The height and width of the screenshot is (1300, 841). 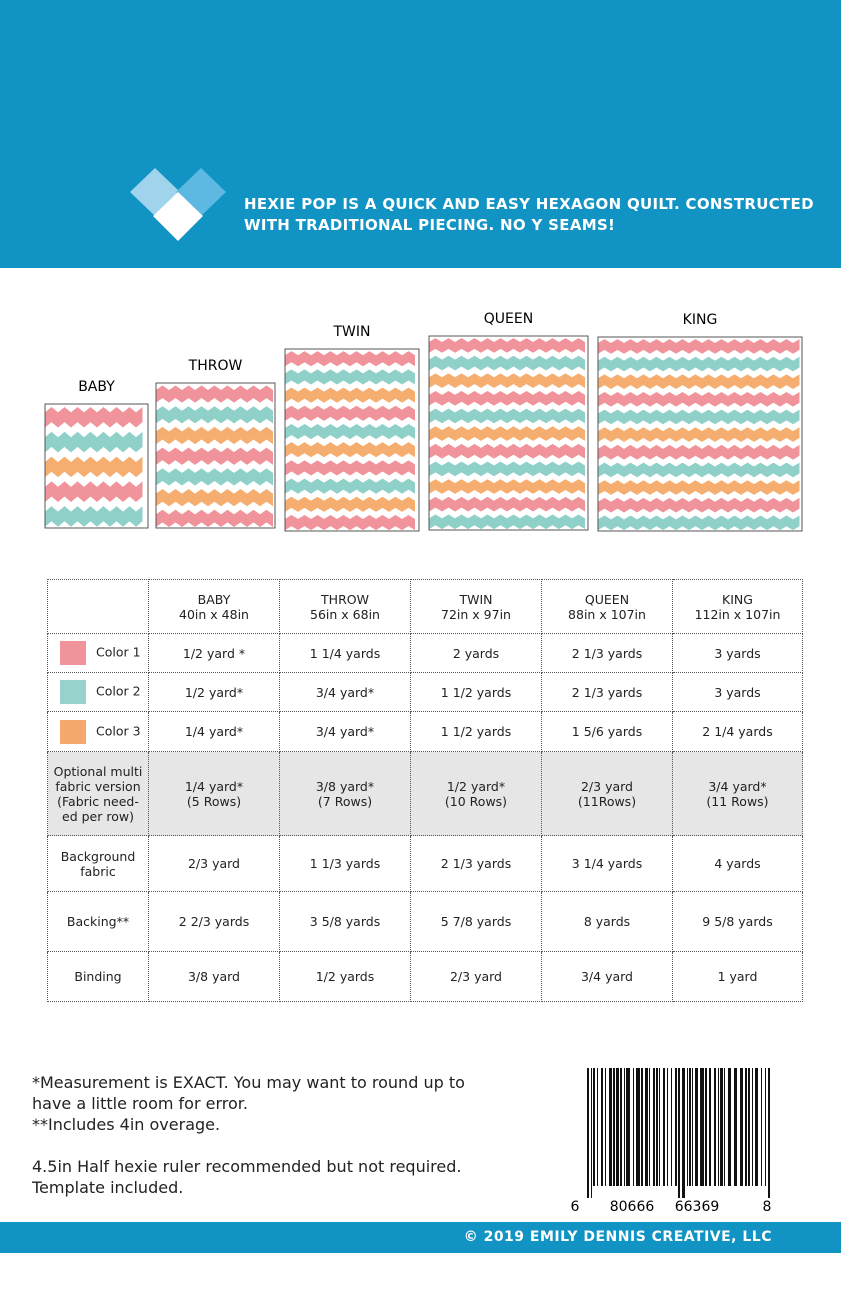 I want to click on quilt-label: TWIN, so click(x=352, y=332).